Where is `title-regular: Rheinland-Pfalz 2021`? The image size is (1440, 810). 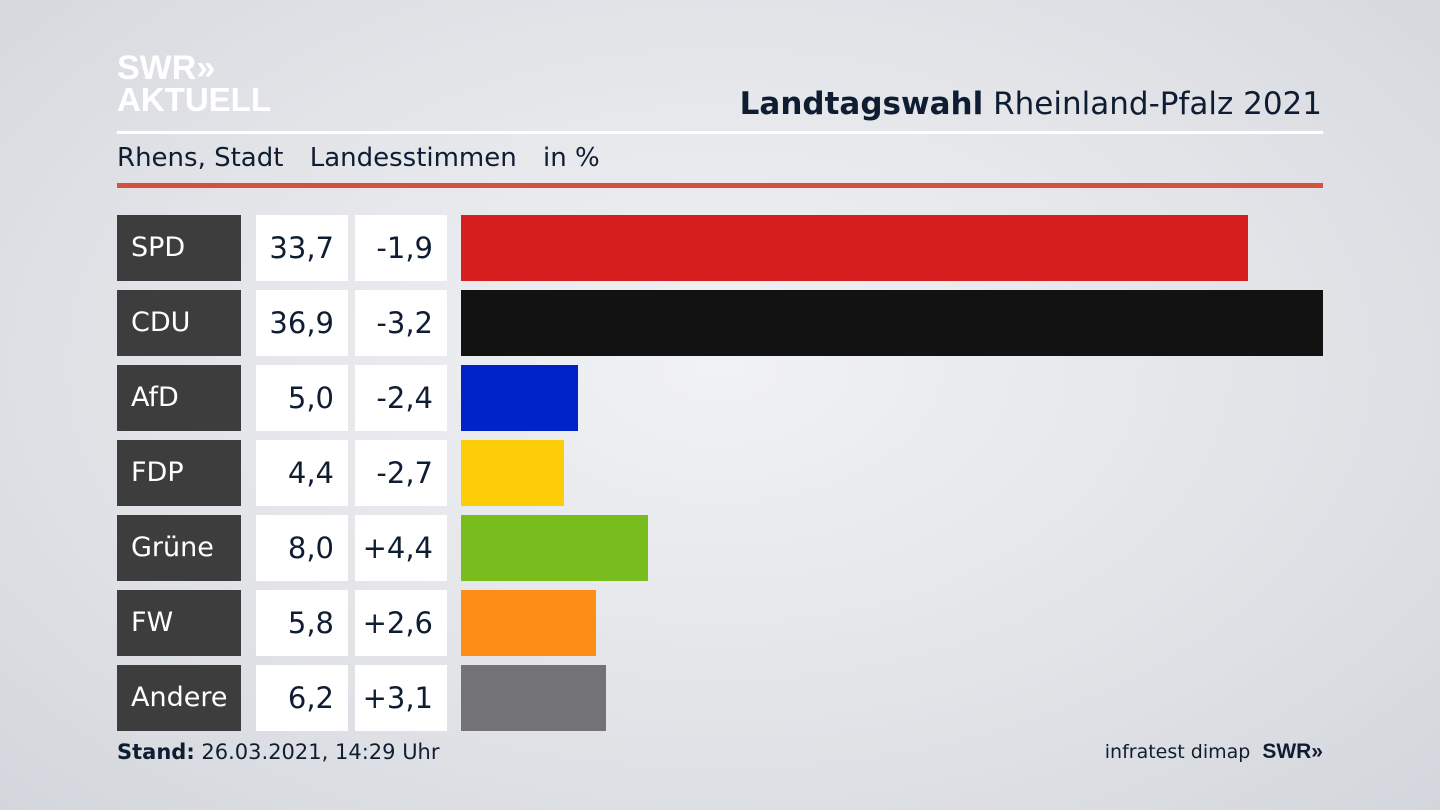 title-regular: Rheinland-Pfalz 2021 is located at coordinates (1157, 104).